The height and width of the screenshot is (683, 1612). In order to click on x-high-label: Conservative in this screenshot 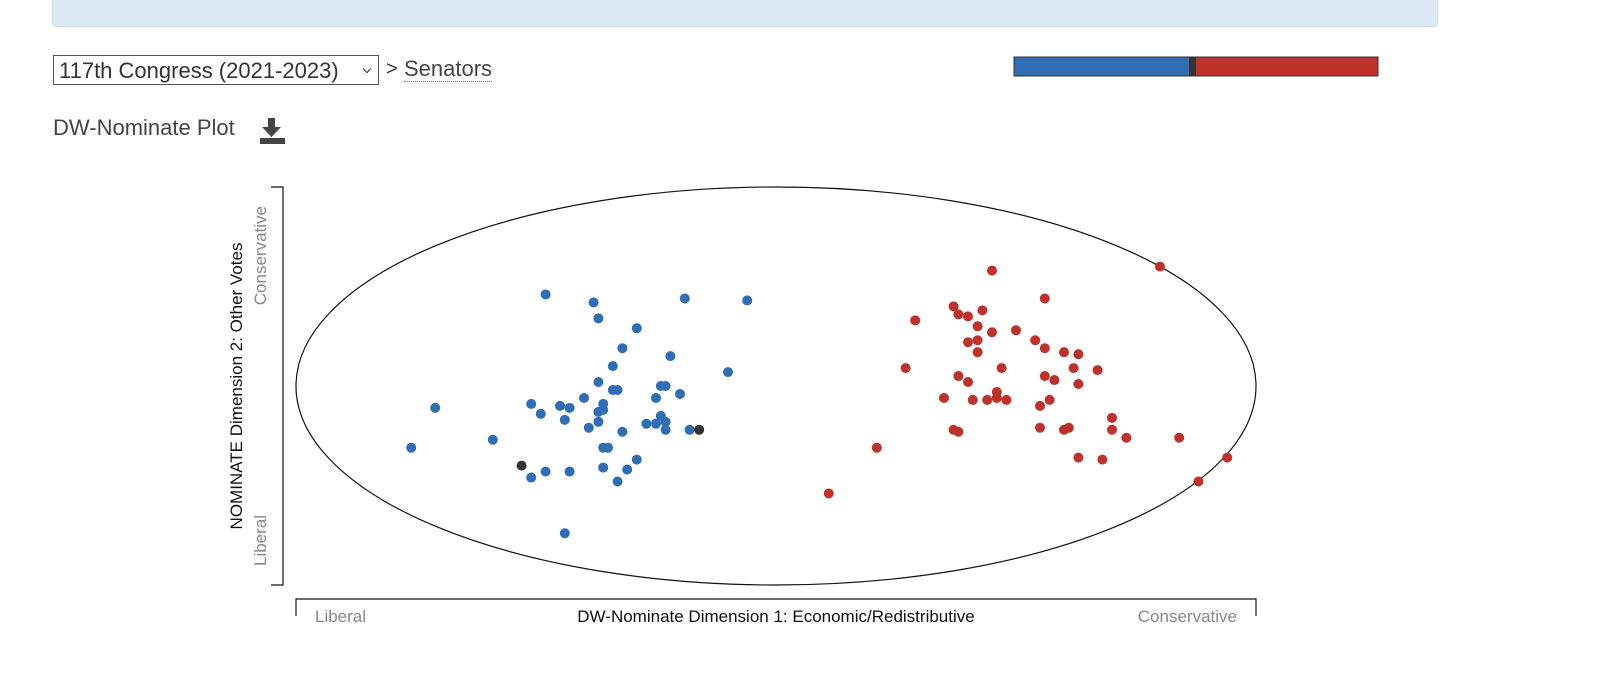, I will do `click(1187, 616)`.